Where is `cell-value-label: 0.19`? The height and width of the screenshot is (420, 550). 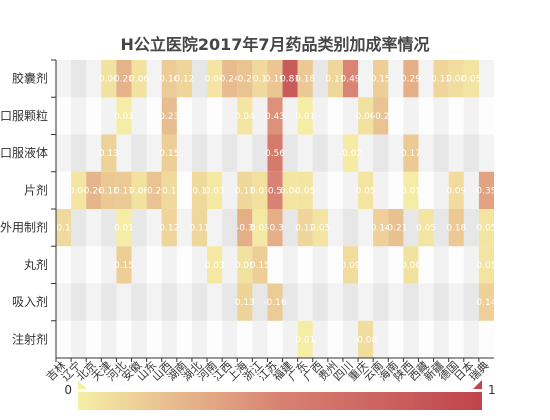
cell-value-label: 0.19 is located at coordinates (275, 80).